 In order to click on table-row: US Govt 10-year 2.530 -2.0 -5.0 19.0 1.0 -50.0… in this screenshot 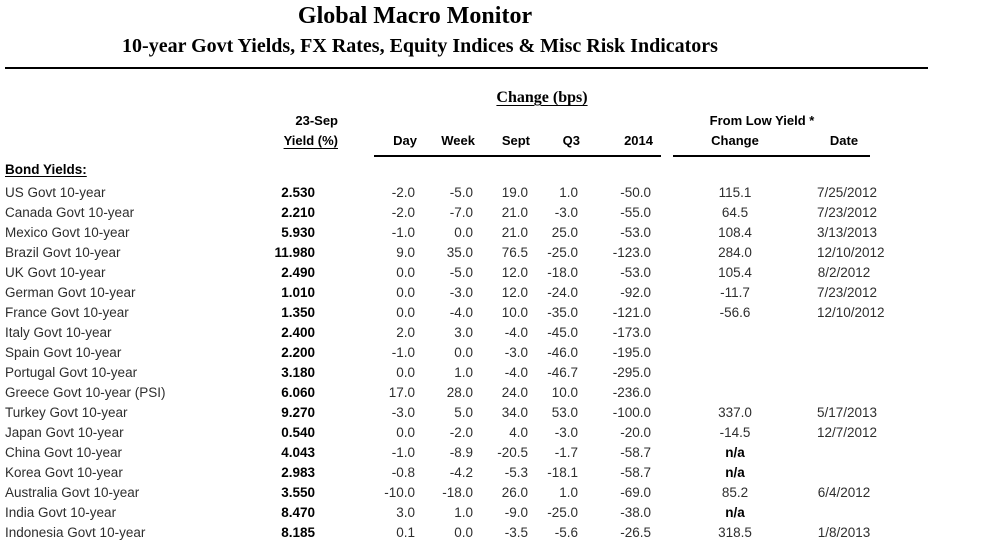, I will do `click(490, 193)`.